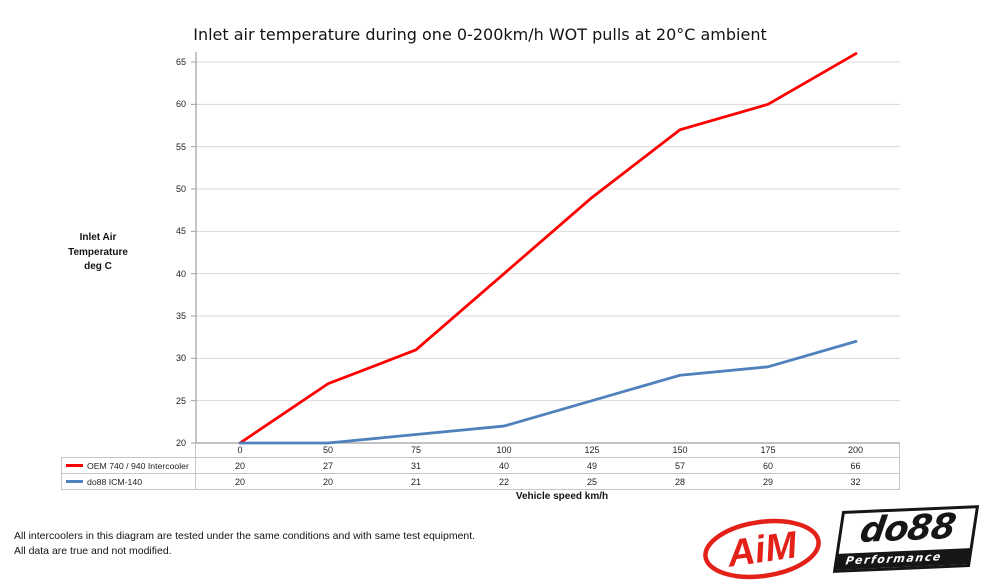 This screenshot has height=588, width=1000. I want to click on legend-series-name: OEM 740 / 940 Intercooler, so click(138, 465).